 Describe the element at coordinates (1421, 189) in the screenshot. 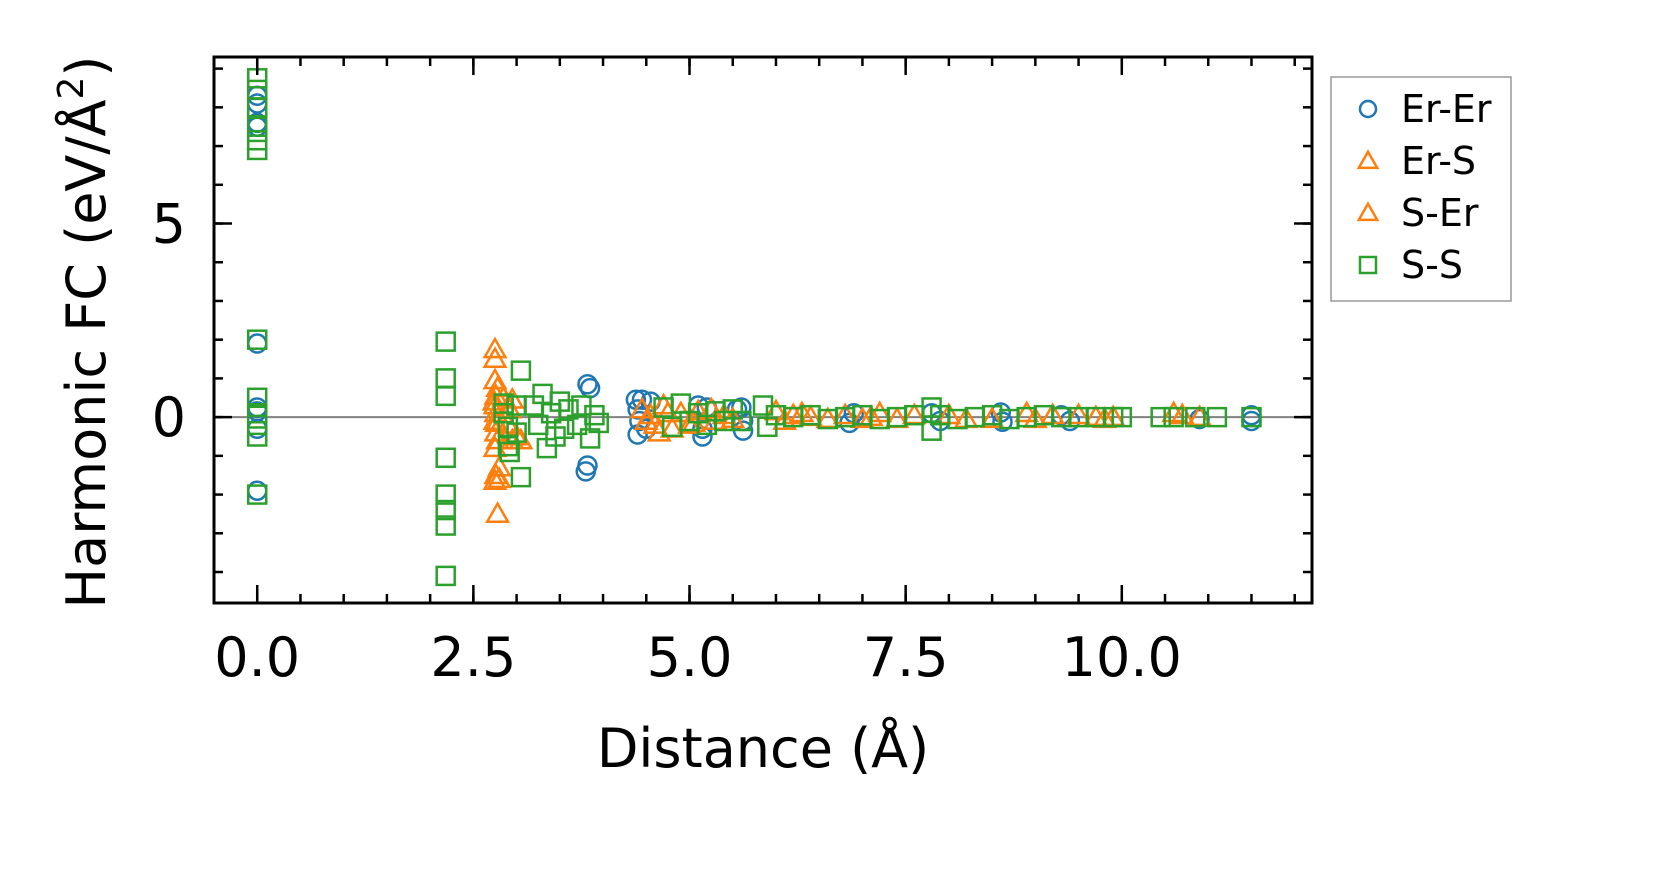

I see `legend: Er-Er Er-S S-Er S-S` at that location.